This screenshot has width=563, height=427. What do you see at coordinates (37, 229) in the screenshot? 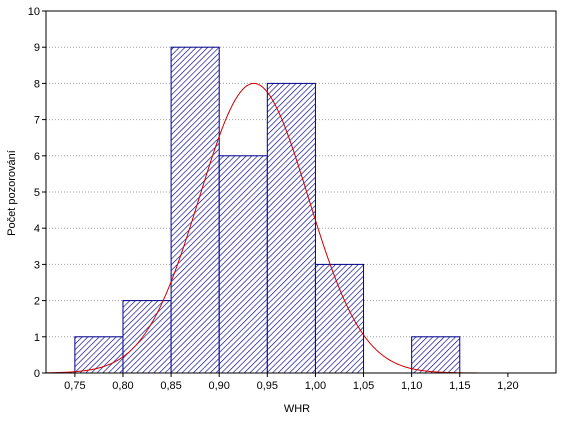
I see `y-tick-label: 4` at bounding box center [37, 229].